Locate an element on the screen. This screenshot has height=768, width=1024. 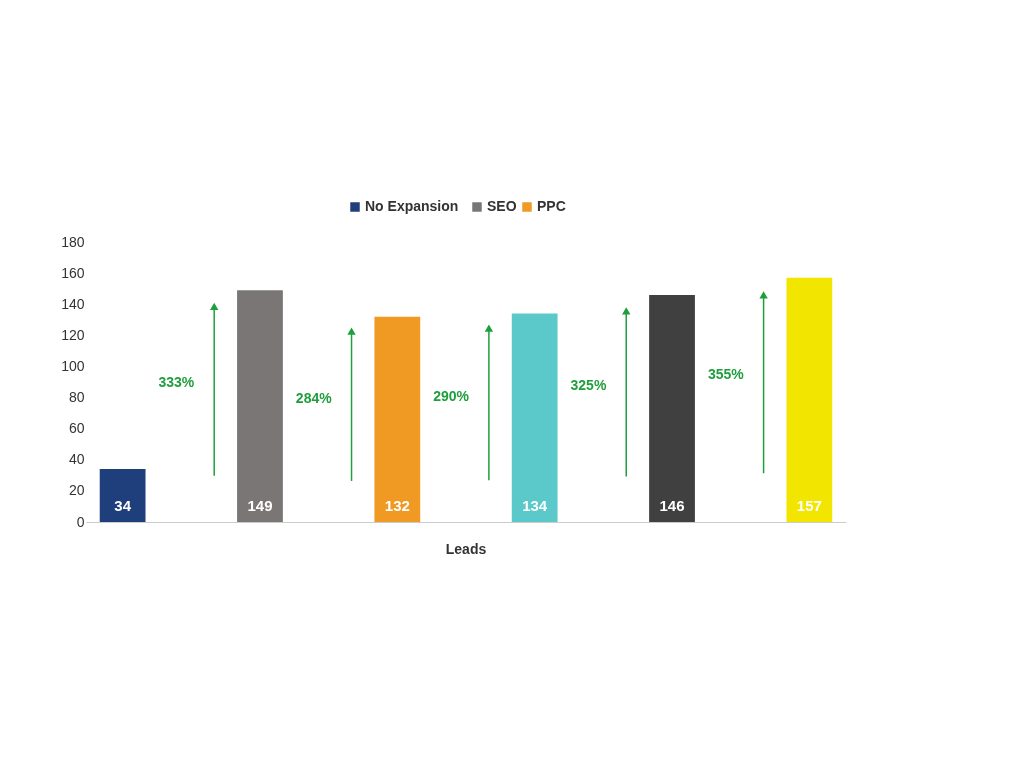
data-label: 134 is located at coordinates (535, 505).